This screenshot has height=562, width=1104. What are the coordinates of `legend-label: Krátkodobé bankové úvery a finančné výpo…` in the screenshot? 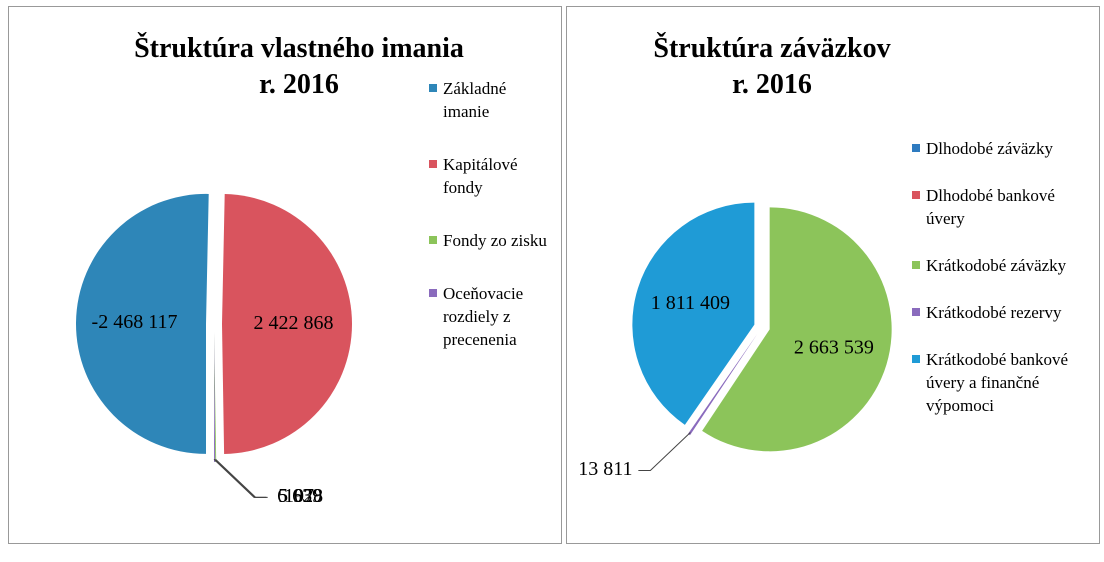 It's located at (997, 382).